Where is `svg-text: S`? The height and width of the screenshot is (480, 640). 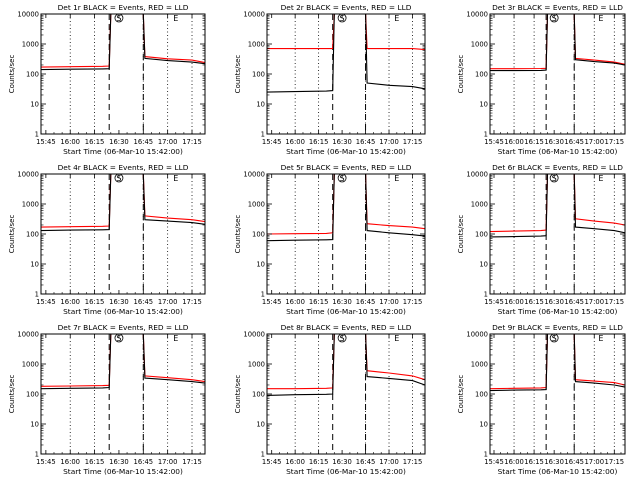
svg-text: S is located at coordinates (554, 18).